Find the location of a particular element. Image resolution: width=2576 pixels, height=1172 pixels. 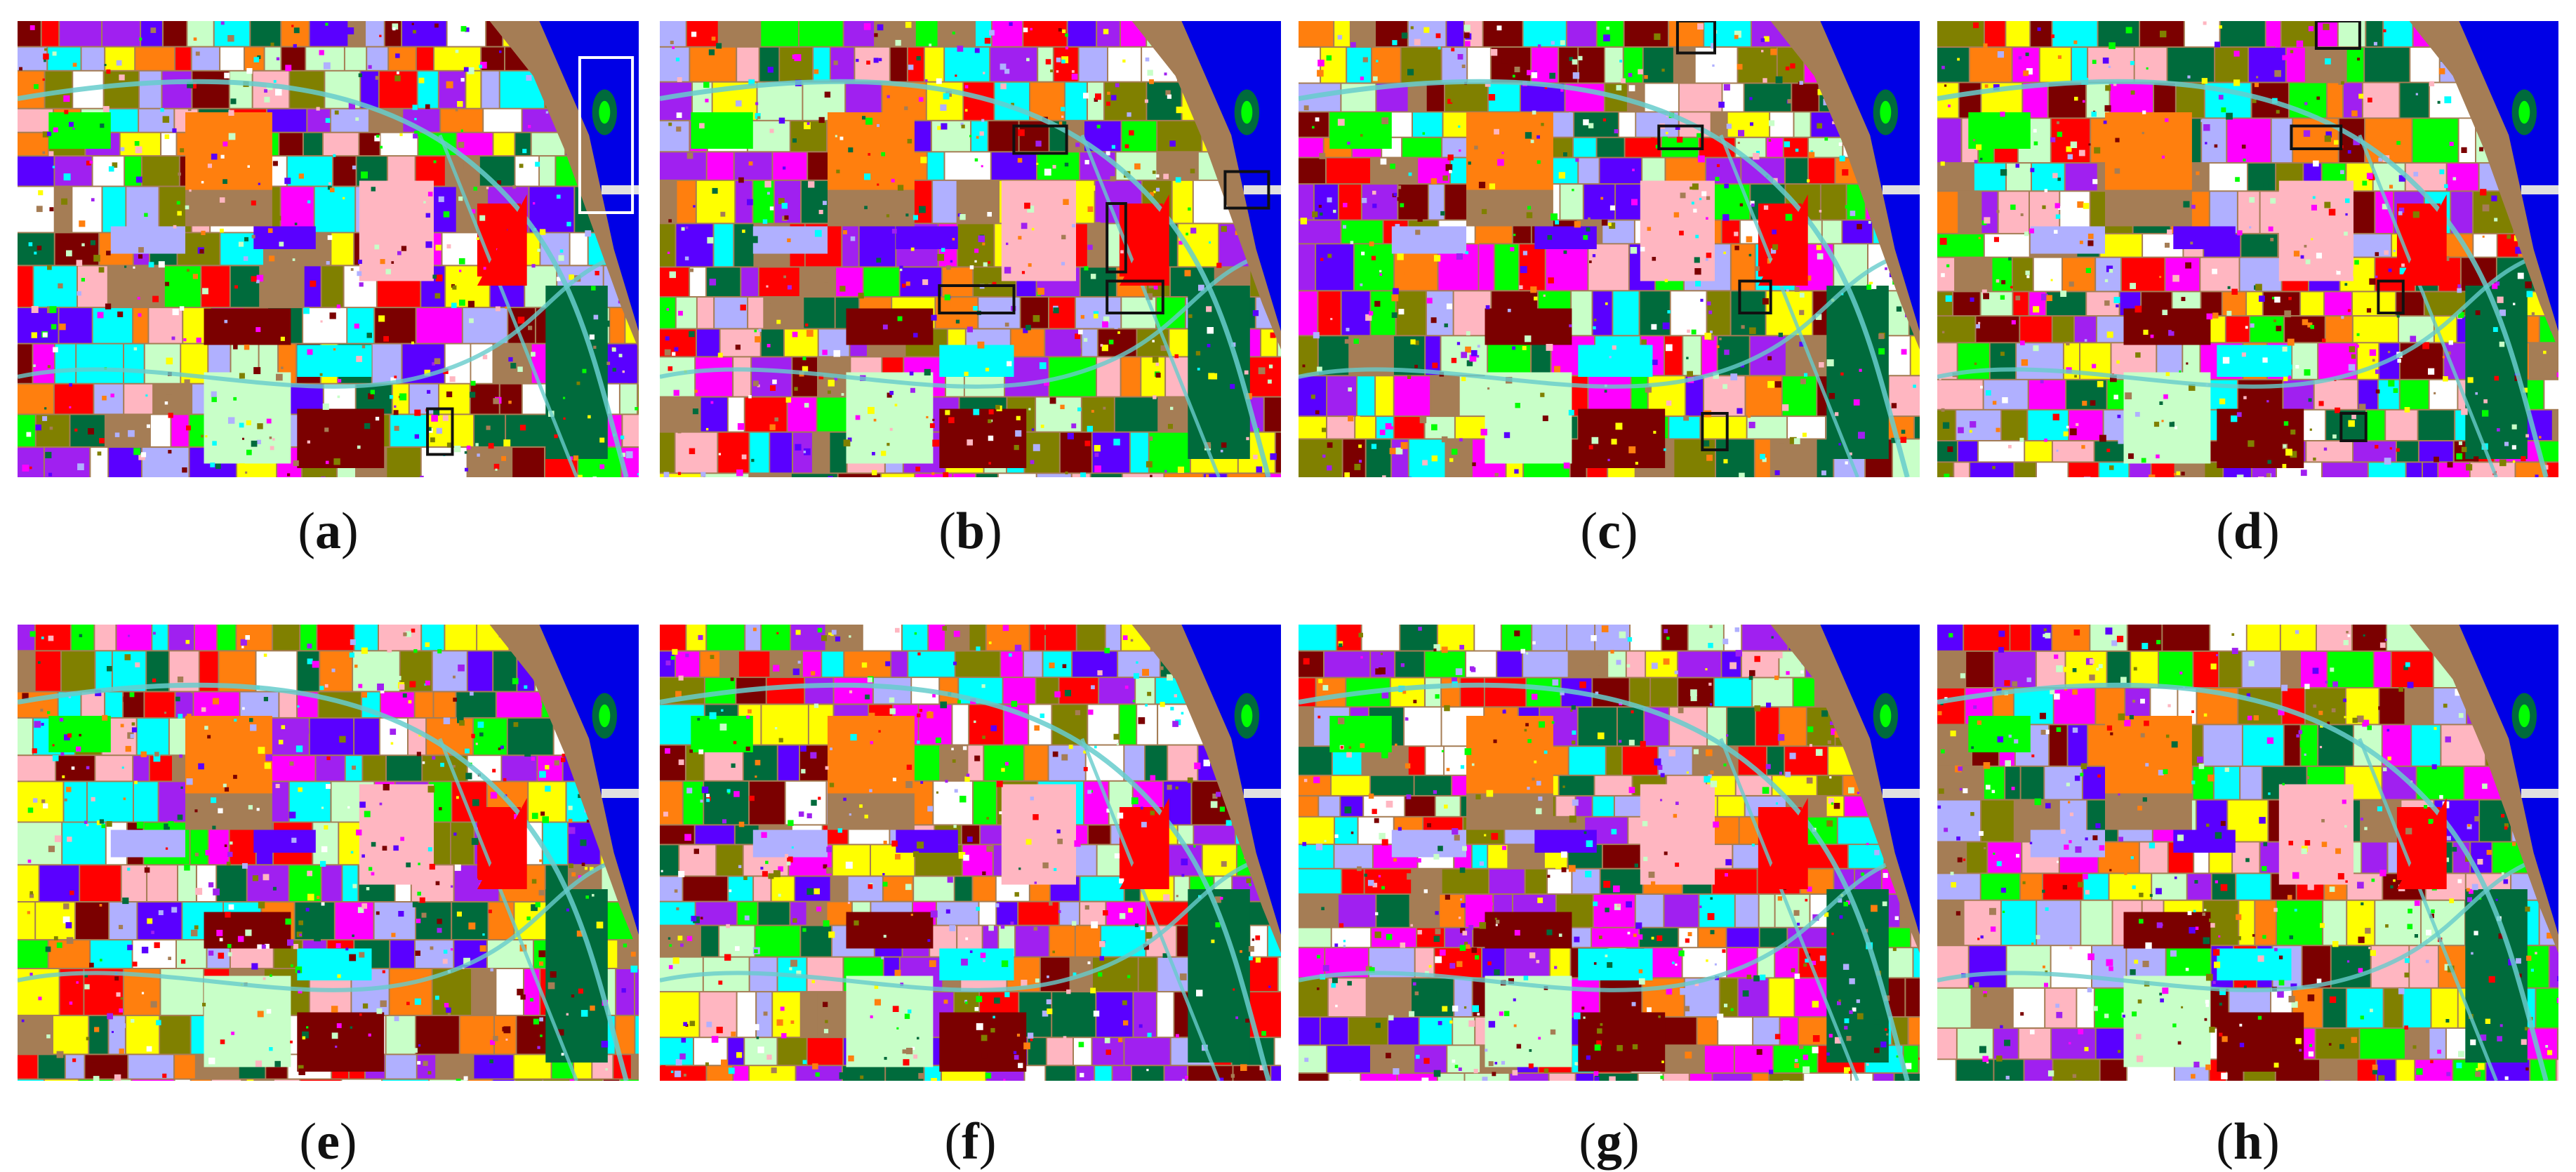

caption-label-f: f is located at coordinates (971, 1142).